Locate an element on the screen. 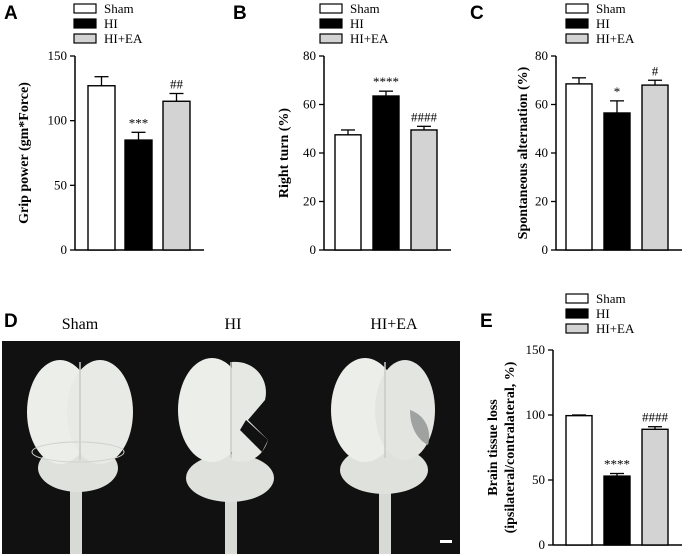 This screenshot has height=556, width=699. y-axis-title: Grip power (gm*Force) is located at coordinates (24, 153).